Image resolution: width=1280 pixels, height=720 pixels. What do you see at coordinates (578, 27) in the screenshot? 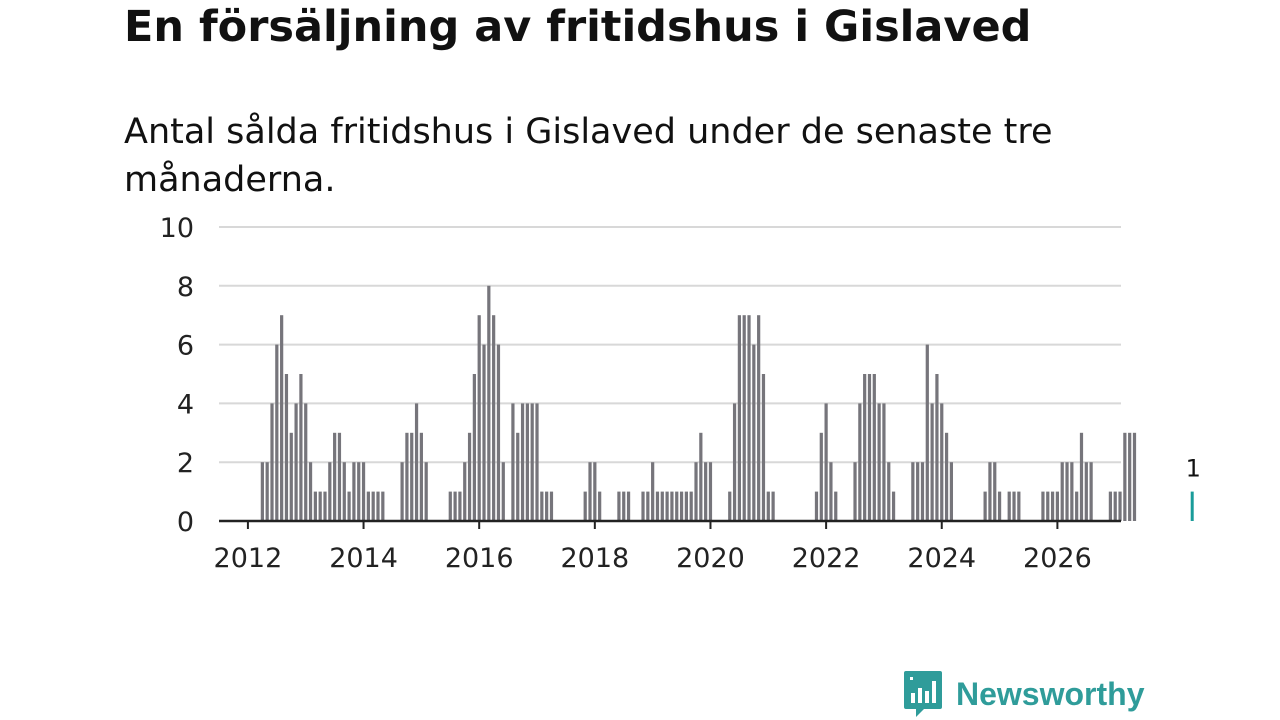
I see `chart-title: En försäljning av fritidshus i Gislaved` at bounding box center [578, 27].